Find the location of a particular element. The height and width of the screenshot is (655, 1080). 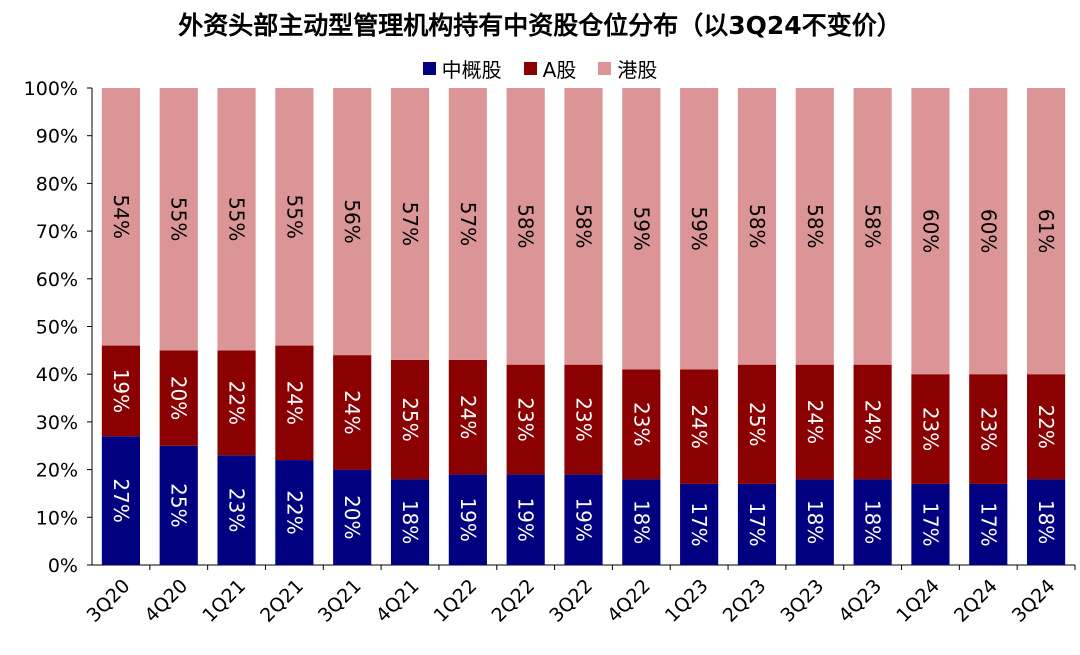

x-tick-label: 3Q20 is located at coordinates (109, 601).